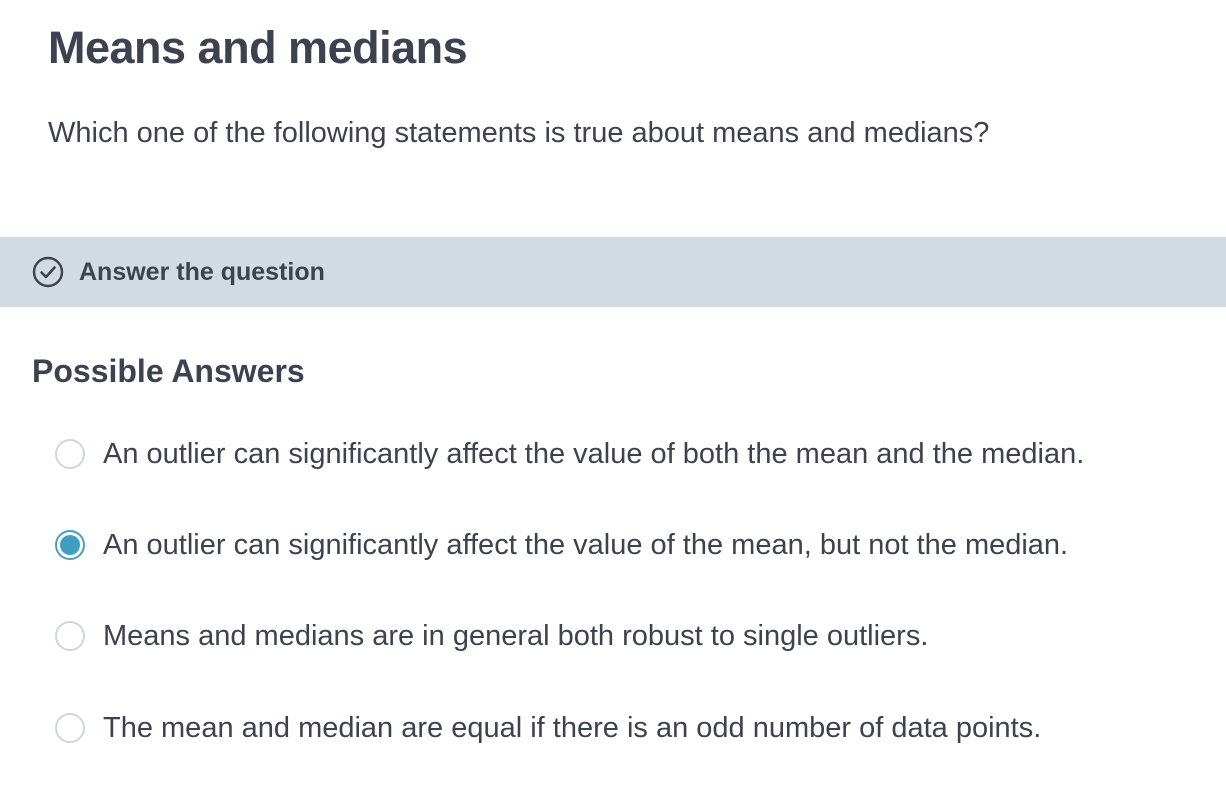  I want to click on possible-answers-heading: Possible Answers, so click(168, 371).